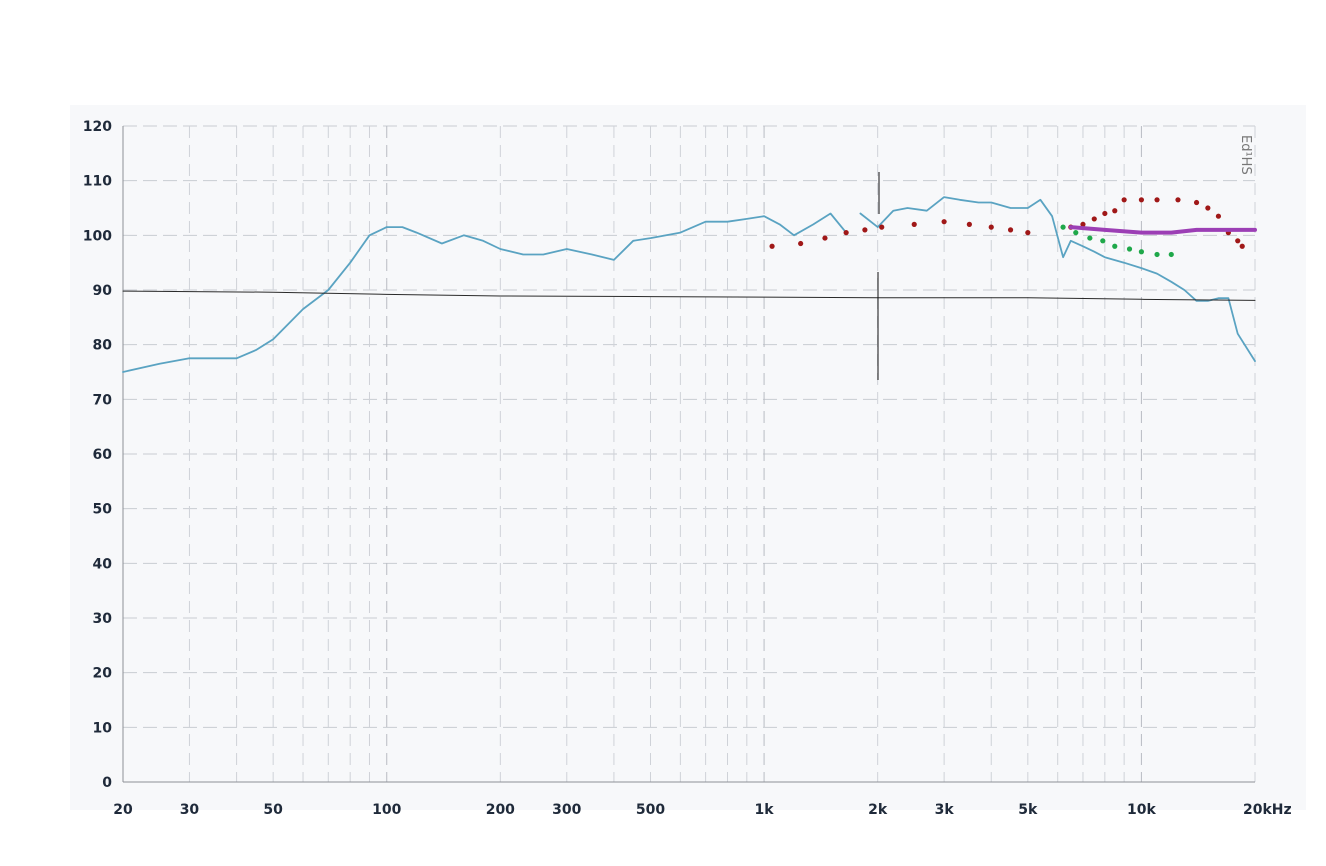  I want to click on x-tick-label-0: 20, so click(123, 810).